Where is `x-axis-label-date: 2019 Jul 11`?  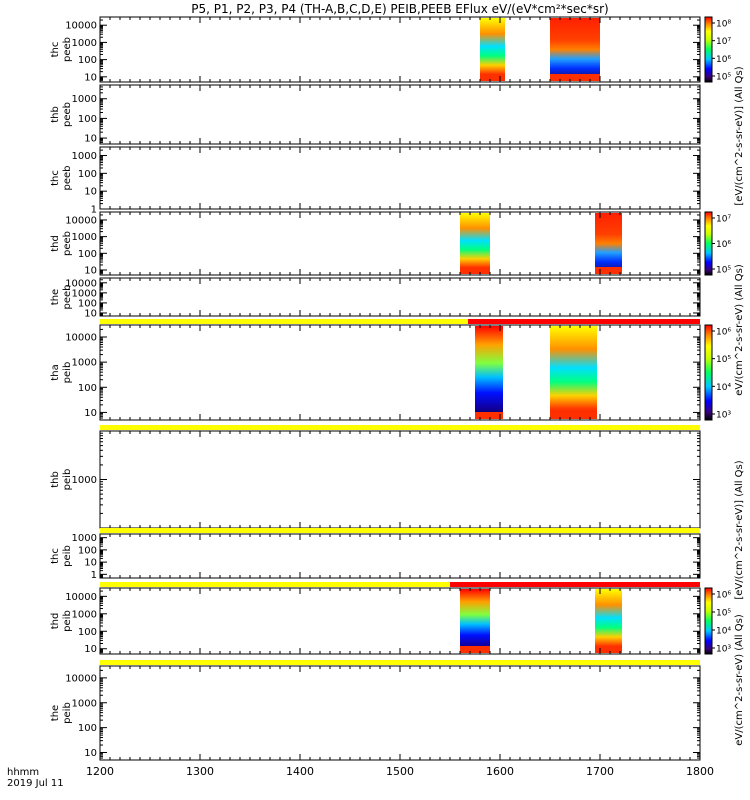 x-axis-label-date: 2019 Jul 11 is located at coordinates (35, 783).